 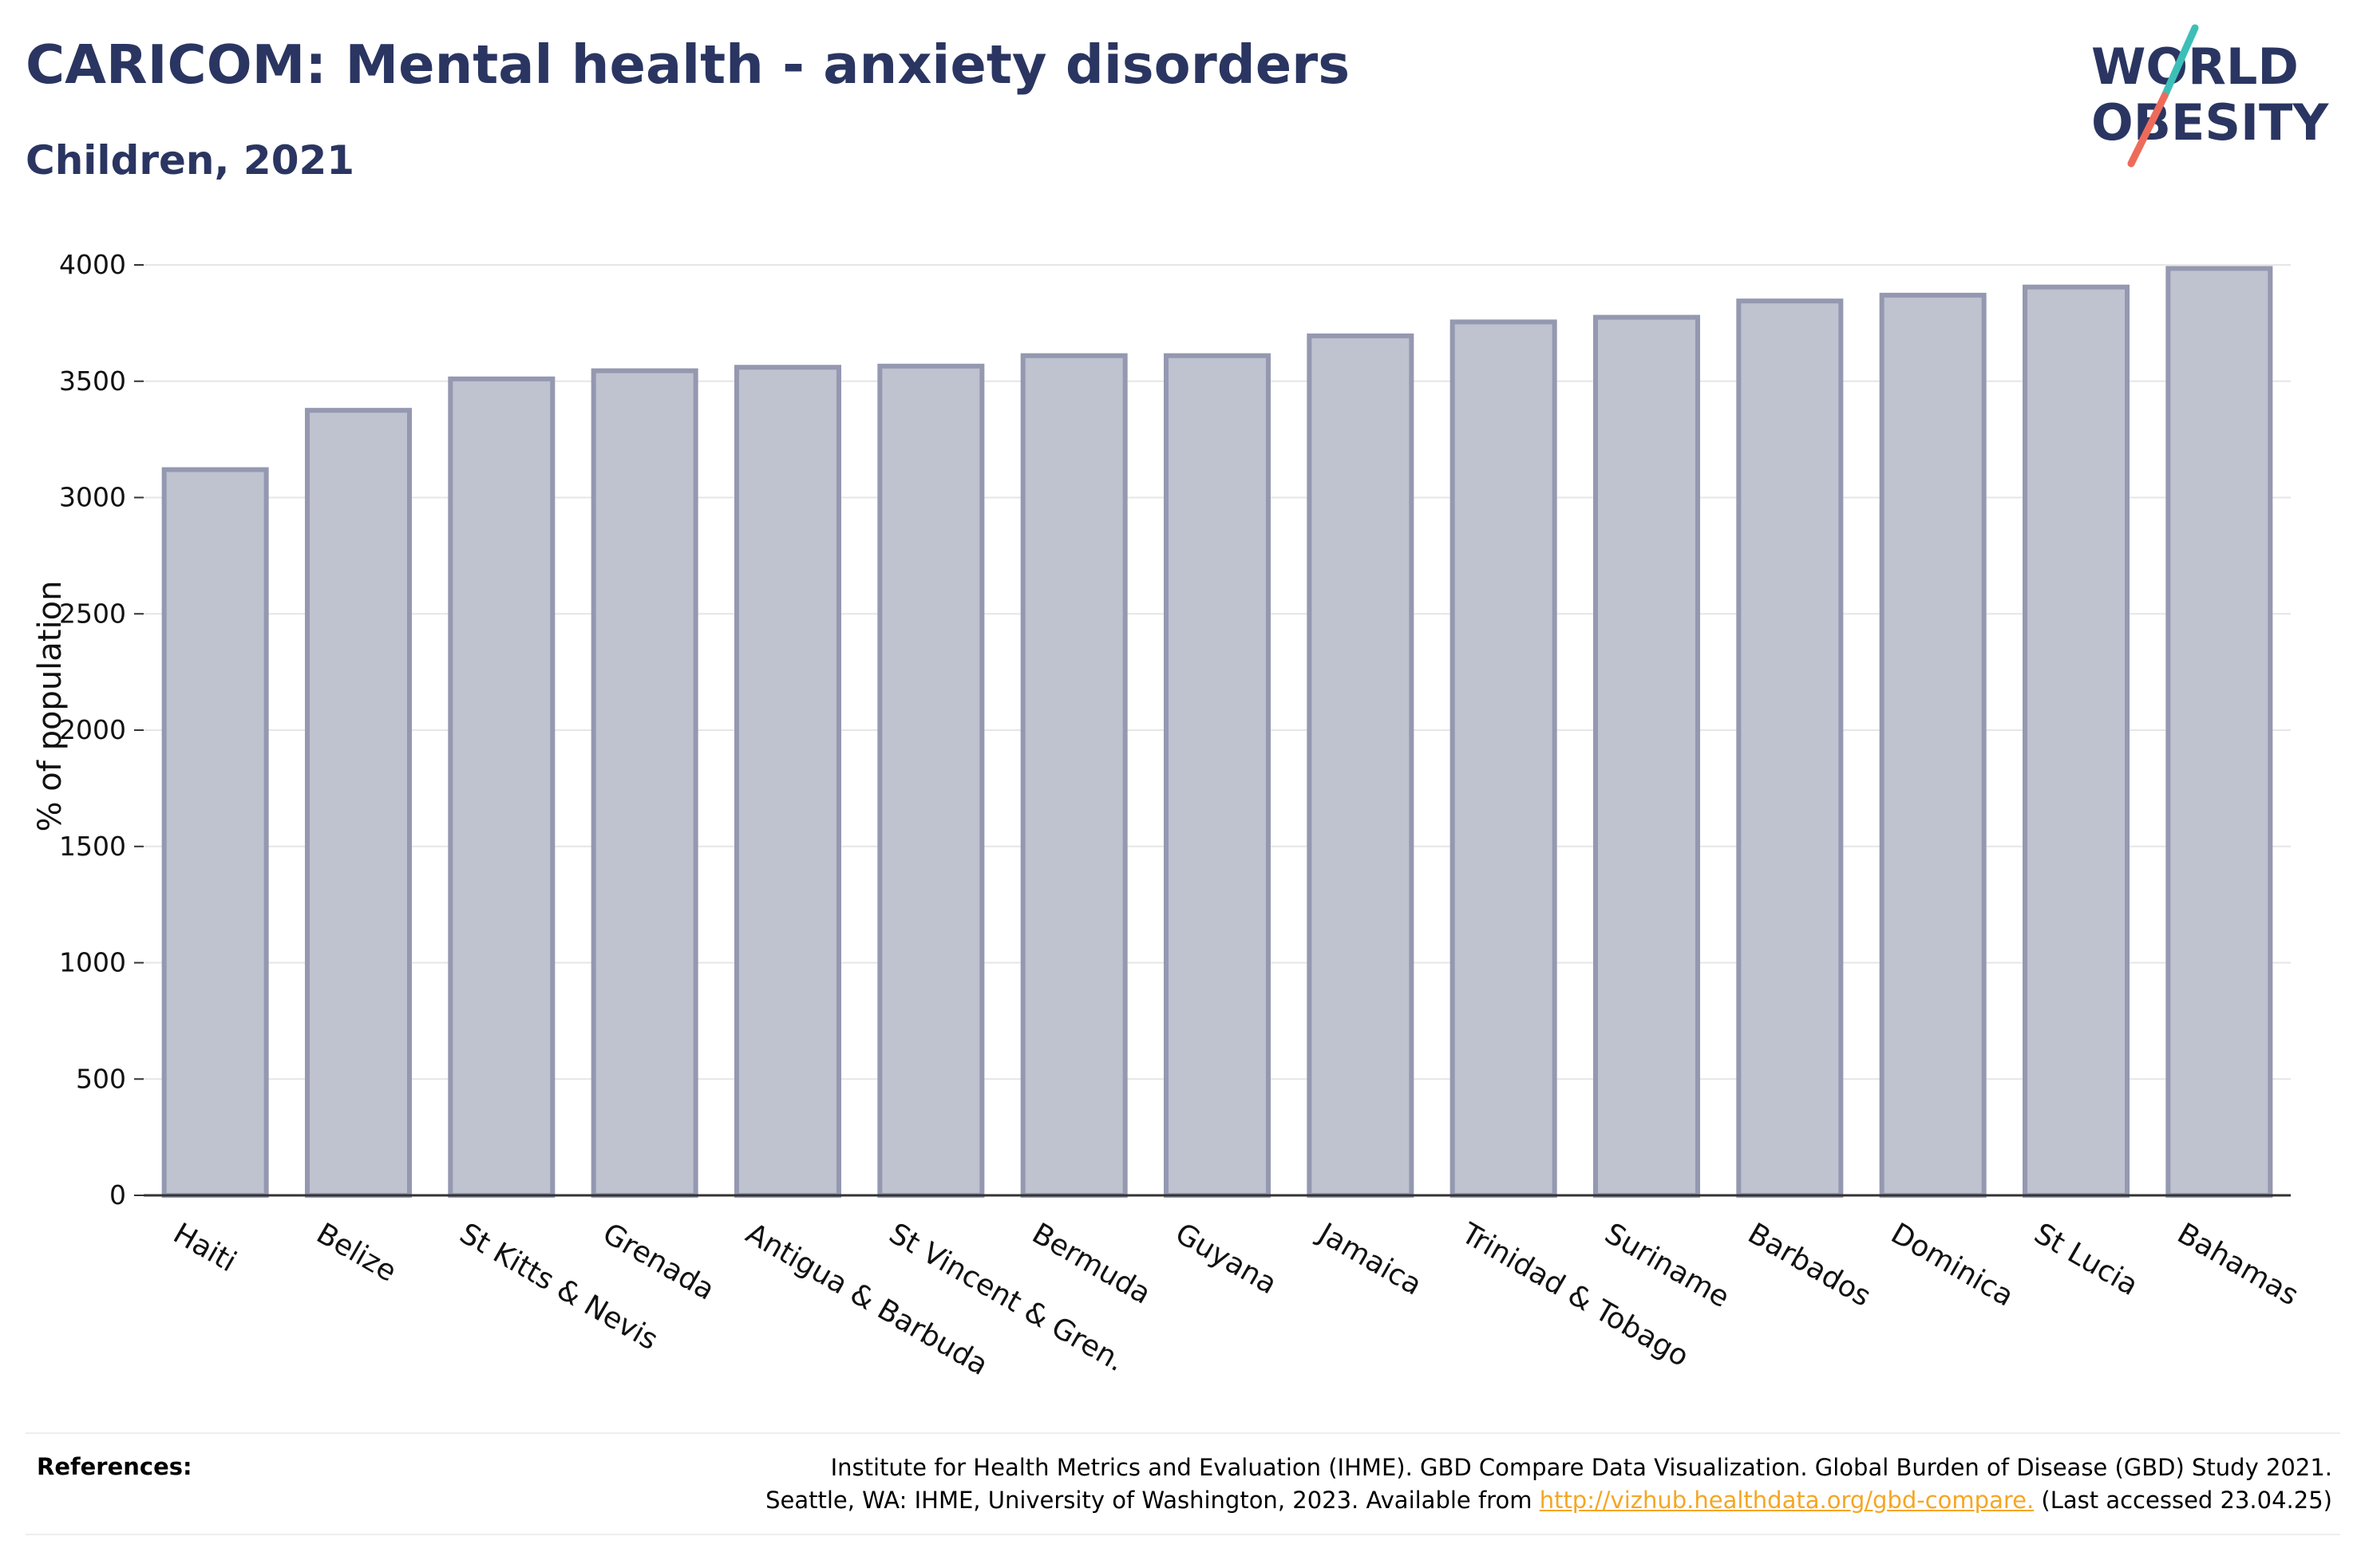 I want to click on references-label: References:, so click(x=114, y=1466).